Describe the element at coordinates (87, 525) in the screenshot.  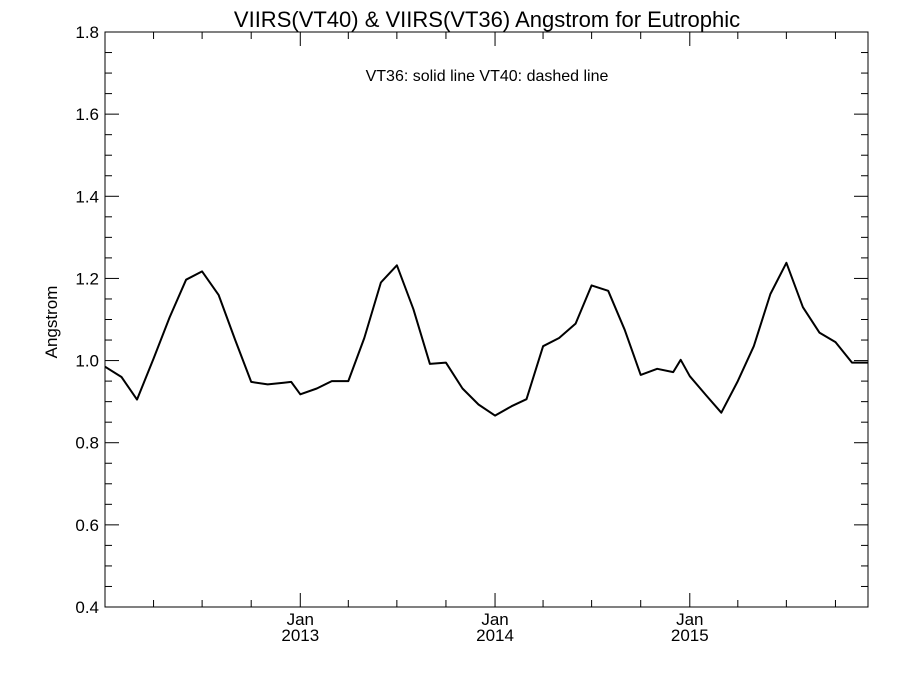
I see `y-tick-label: 0.6` at that location.